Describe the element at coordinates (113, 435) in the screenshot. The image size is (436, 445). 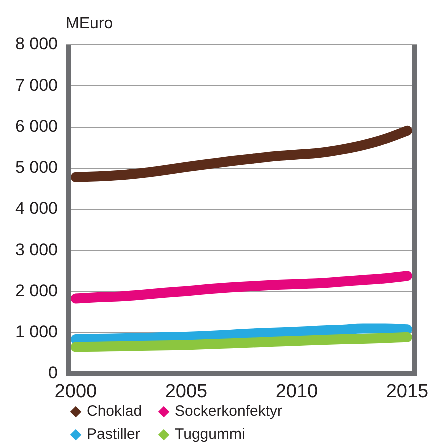
I see `legend-label: Pastiller` at that location.